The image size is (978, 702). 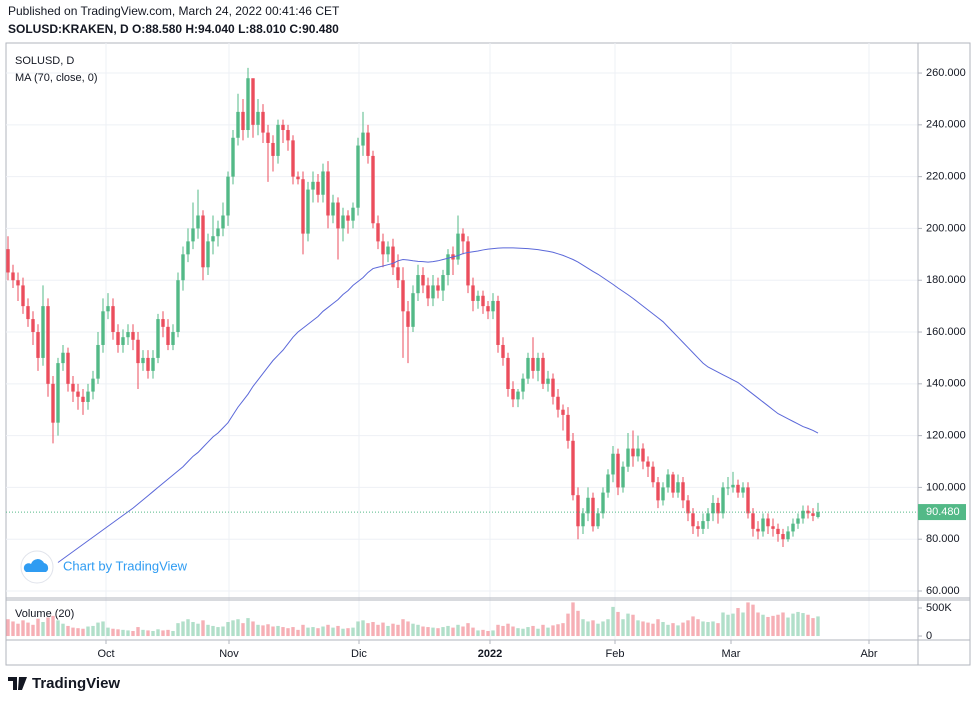 I want to click on y-tick-label: 260.000, so click(x=946, y=73).